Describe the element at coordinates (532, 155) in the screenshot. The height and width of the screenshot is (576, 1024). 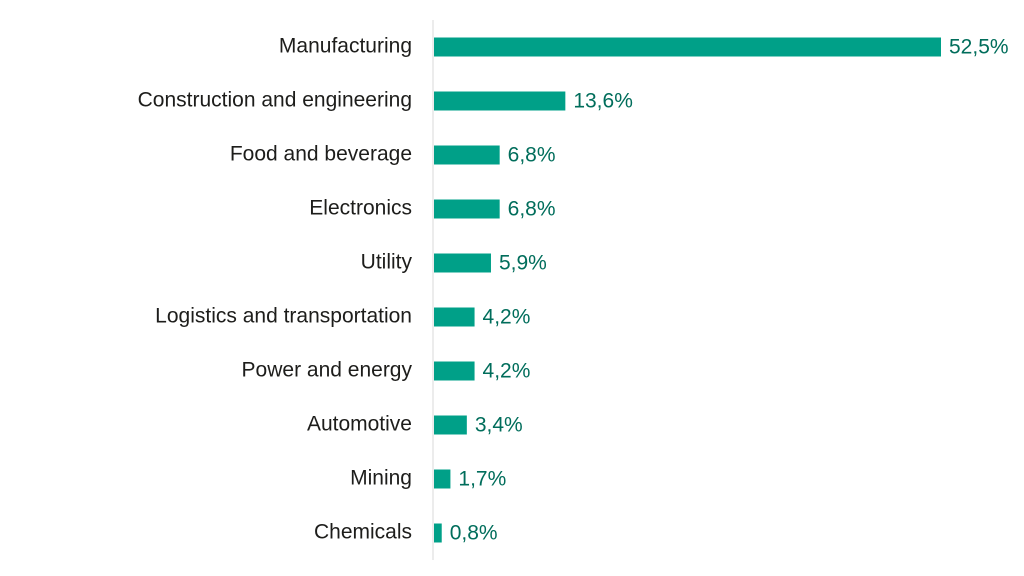
I see `value-label-food-and-beverage: 6,8%` at that location.